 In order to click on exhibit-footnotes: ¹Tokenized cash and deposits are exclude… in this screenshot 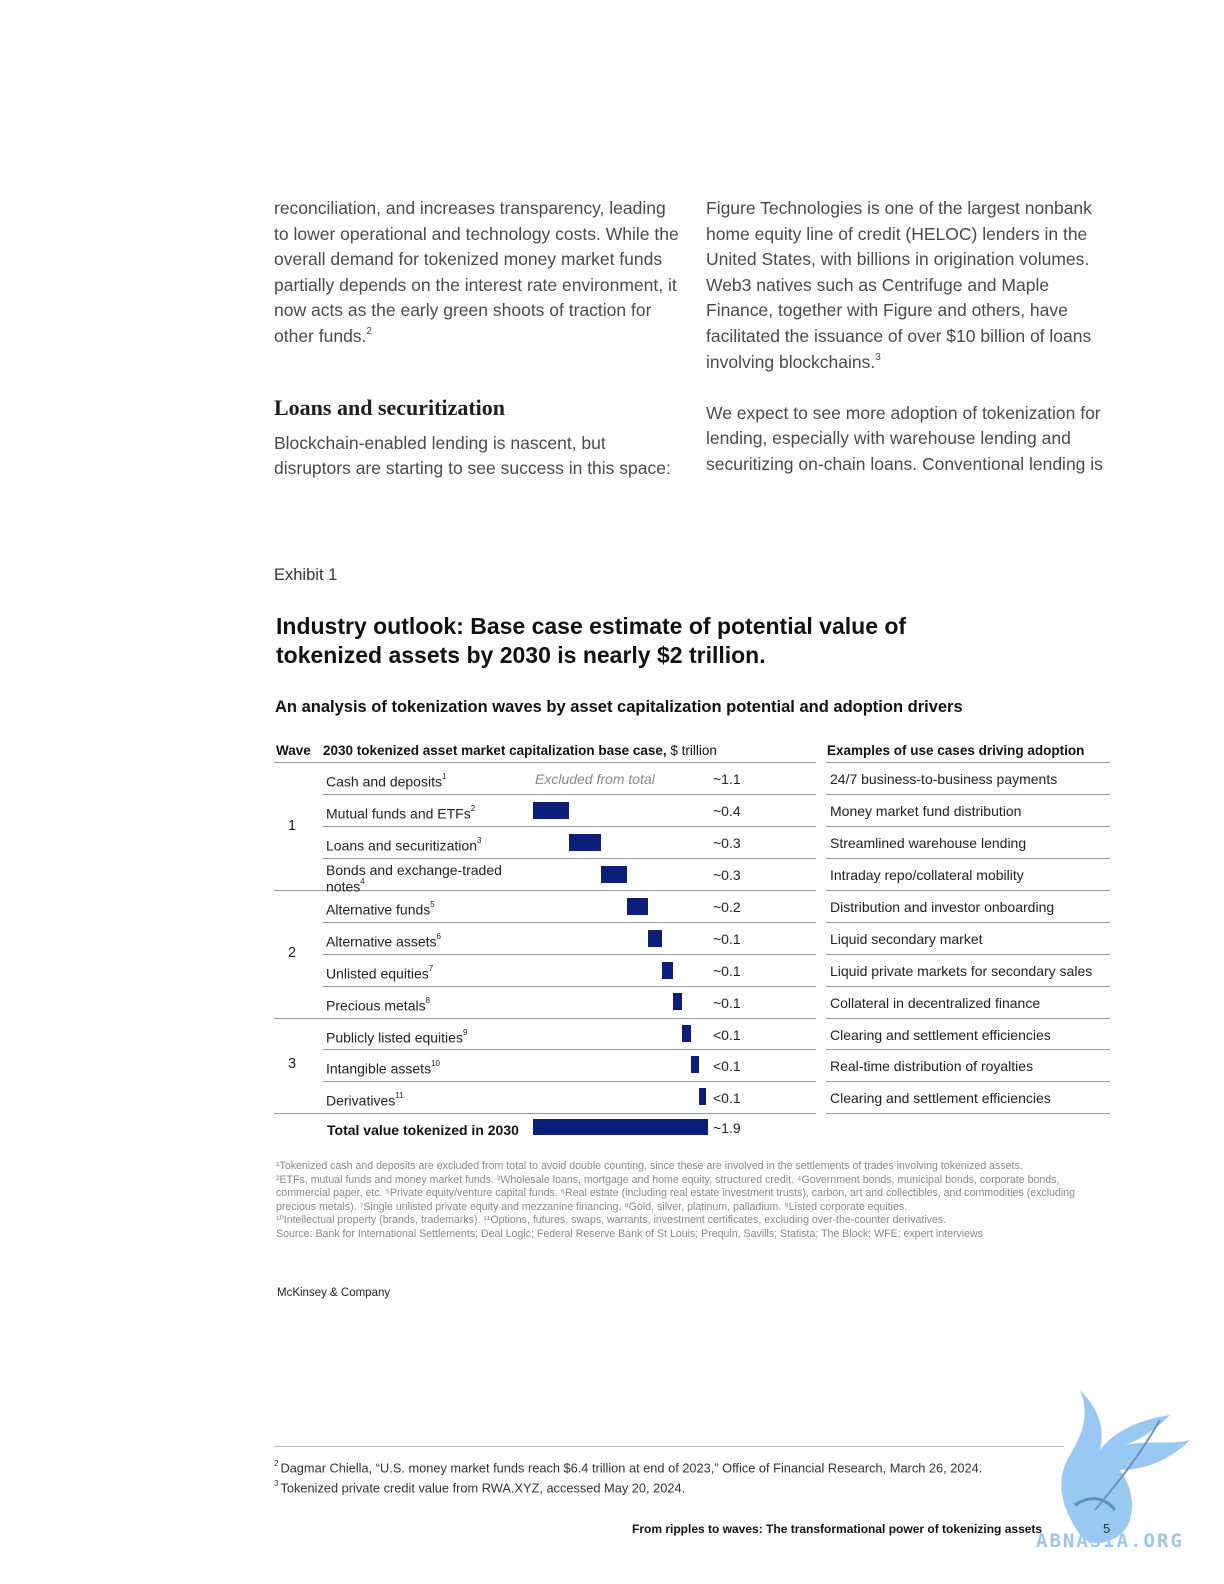, I will do `click(691, 1200)`.